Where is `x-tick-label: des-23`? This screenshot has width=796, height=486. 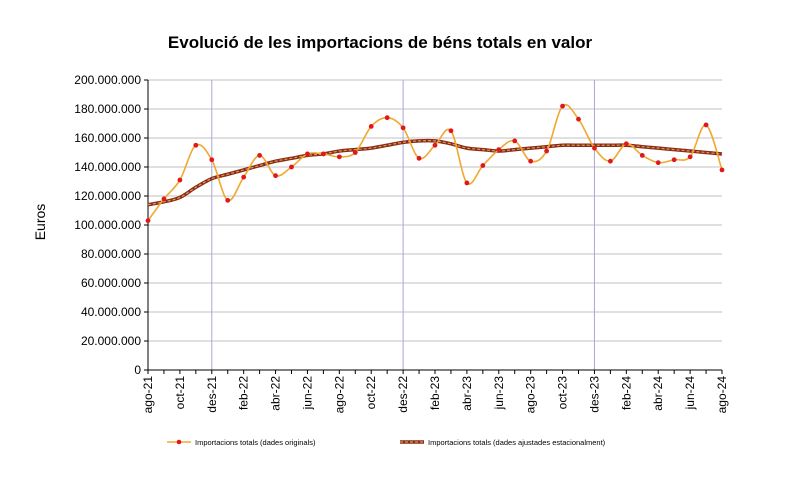 x-tick-label: des-23 is located at coordinates (594, 394).